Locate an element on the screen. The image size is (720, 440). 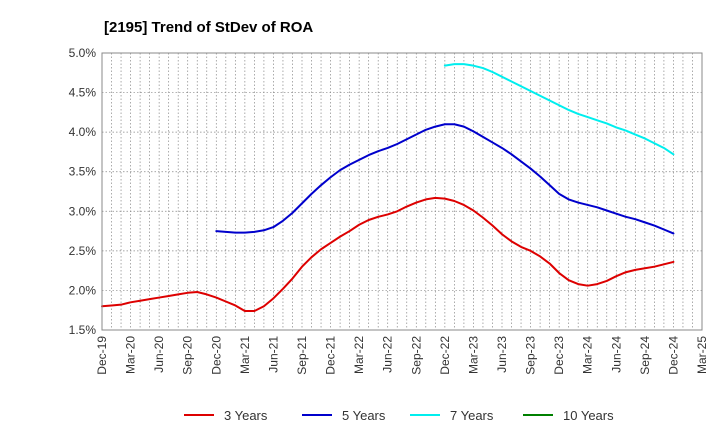
y-tick-label: 1.5% is located at coordinates (83, 330).